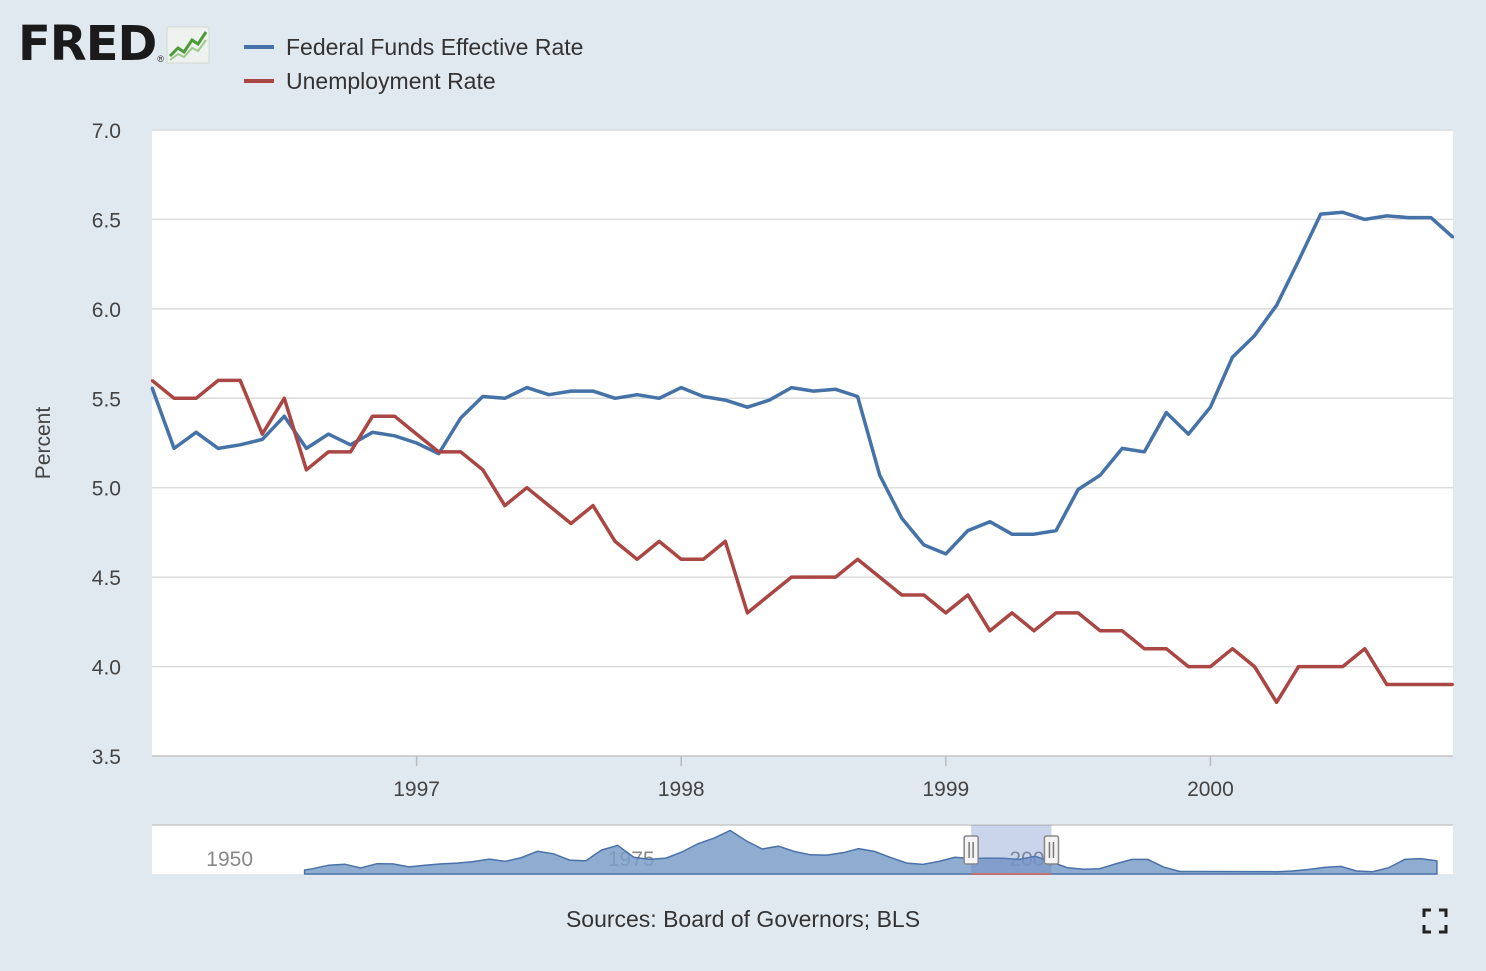 This screenshot has height=971, width=1486. Describe the element at coordinates (416, 789) in the screenshot. I see `x-tick-label: 1997` at that location.